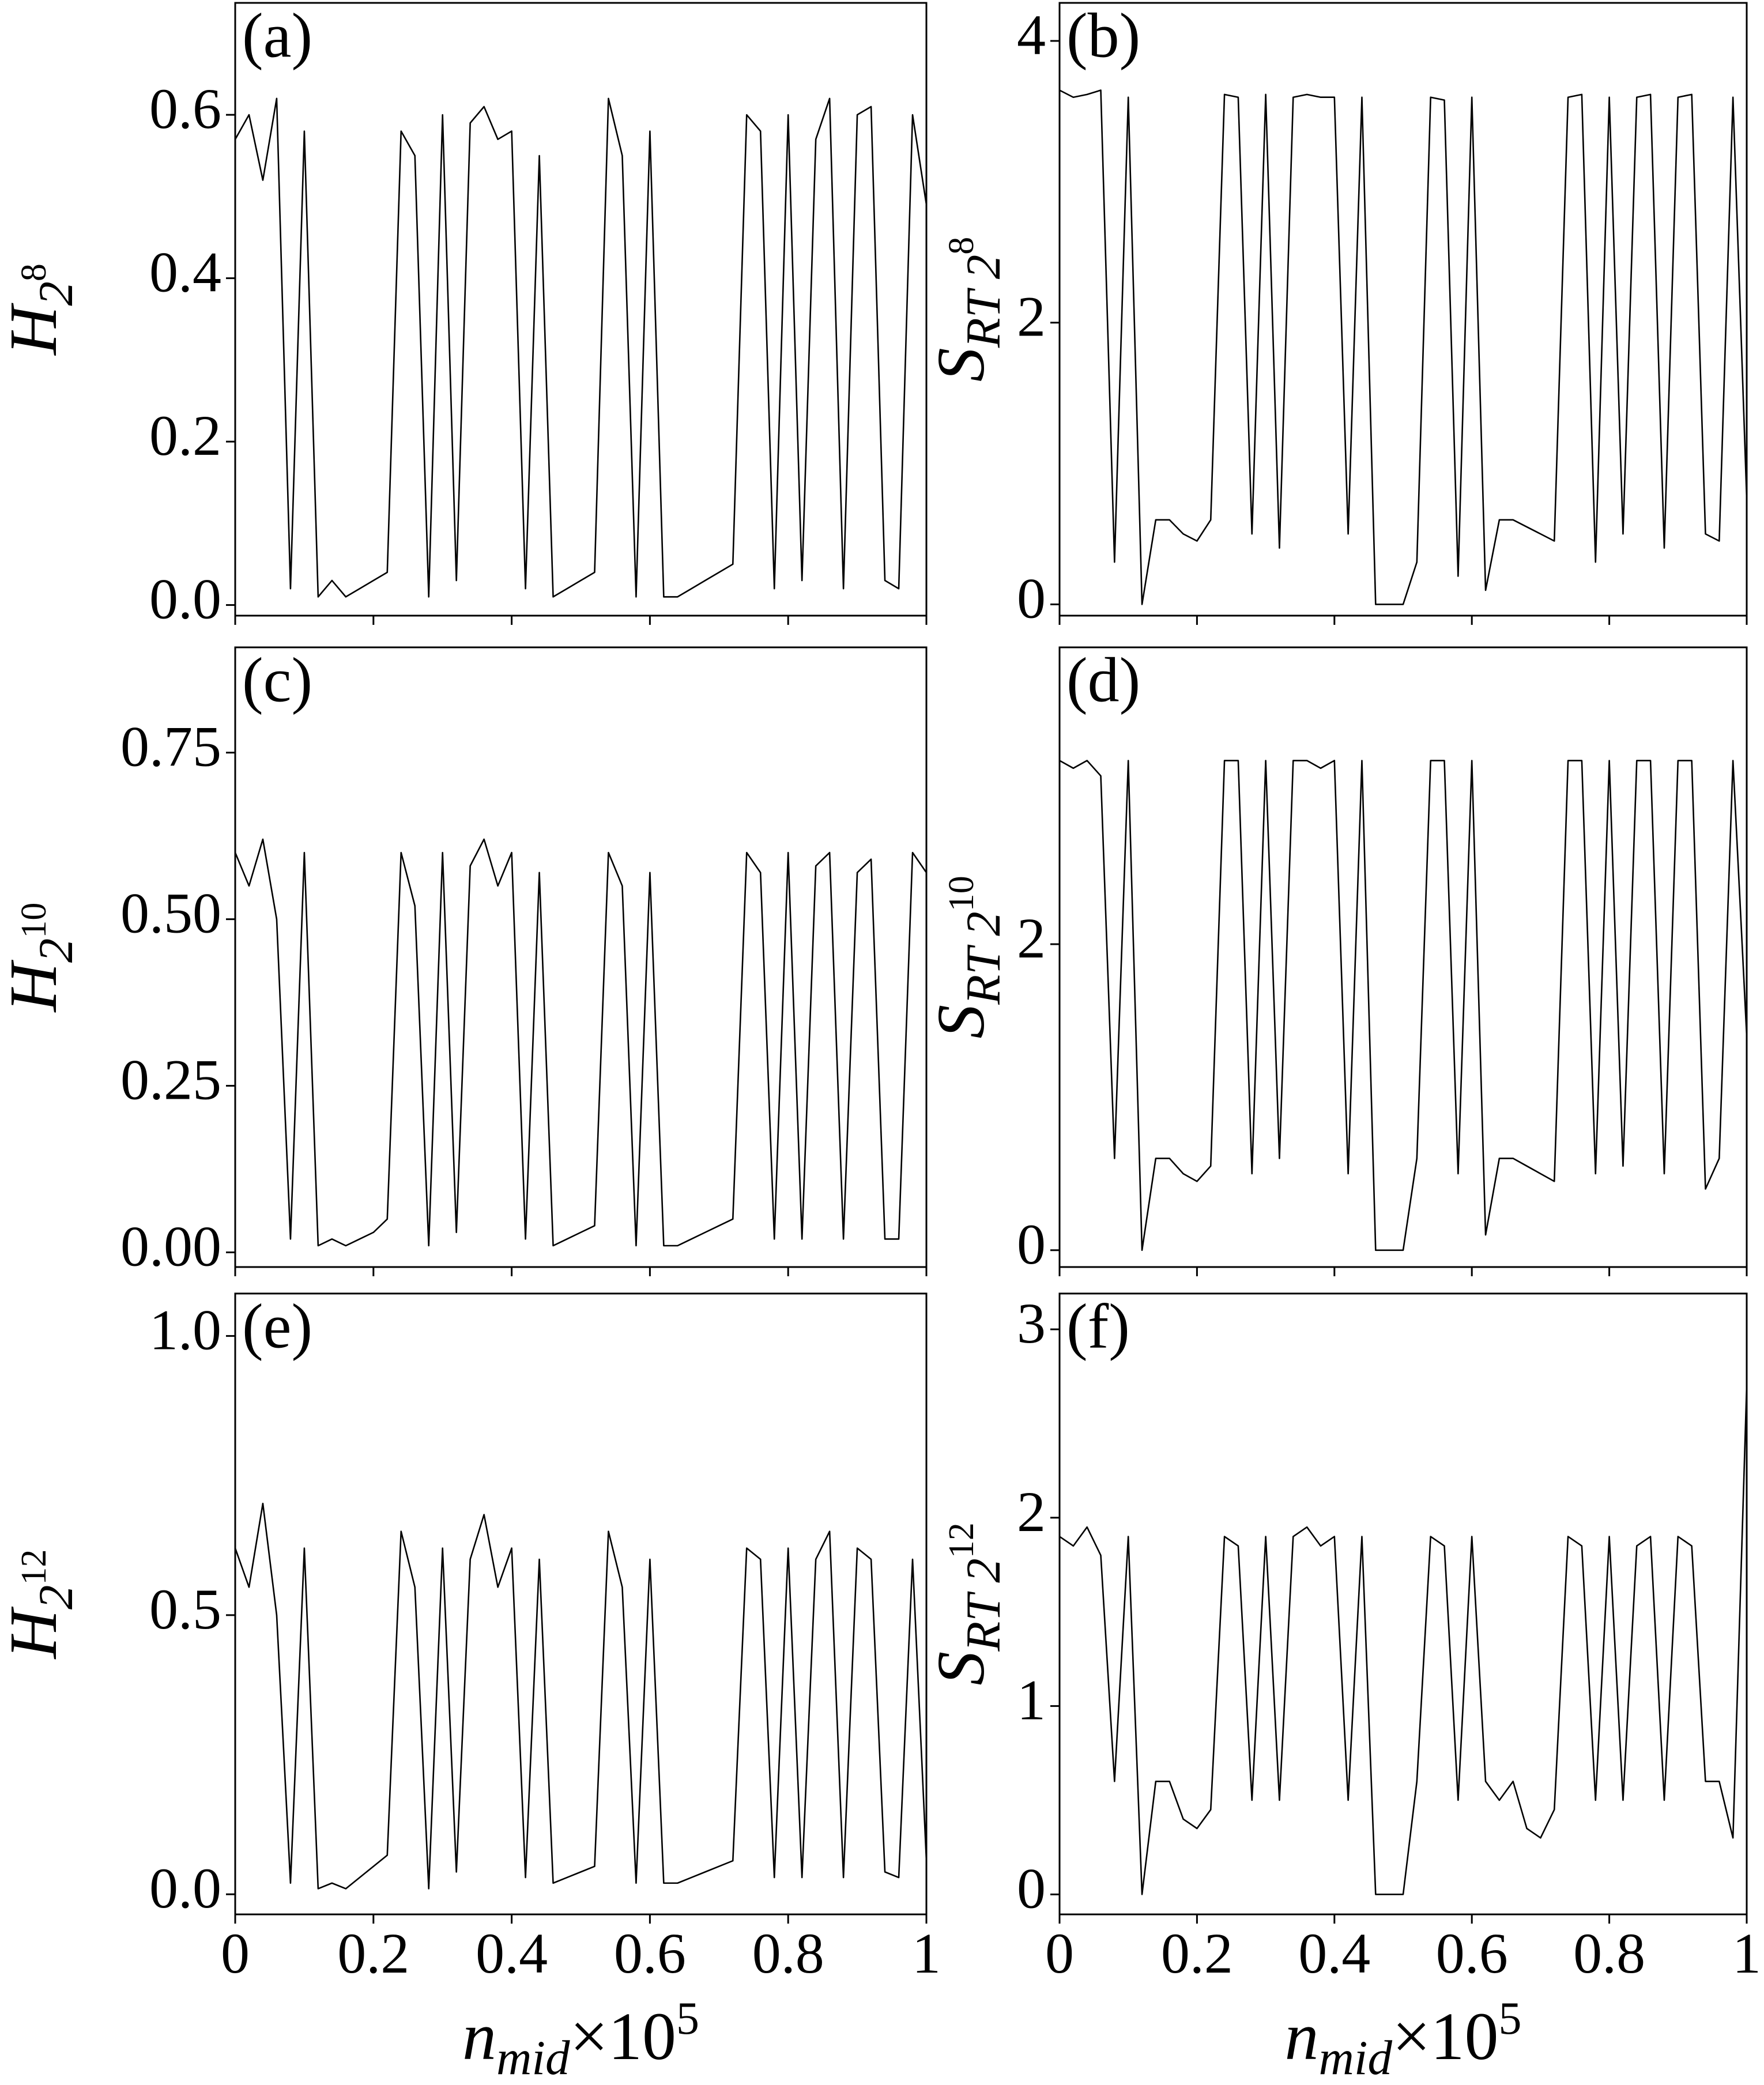 The width and height of the screenshot is (1764, 2085). I want to click on y-tick-label: 4, so click(1031, 35).